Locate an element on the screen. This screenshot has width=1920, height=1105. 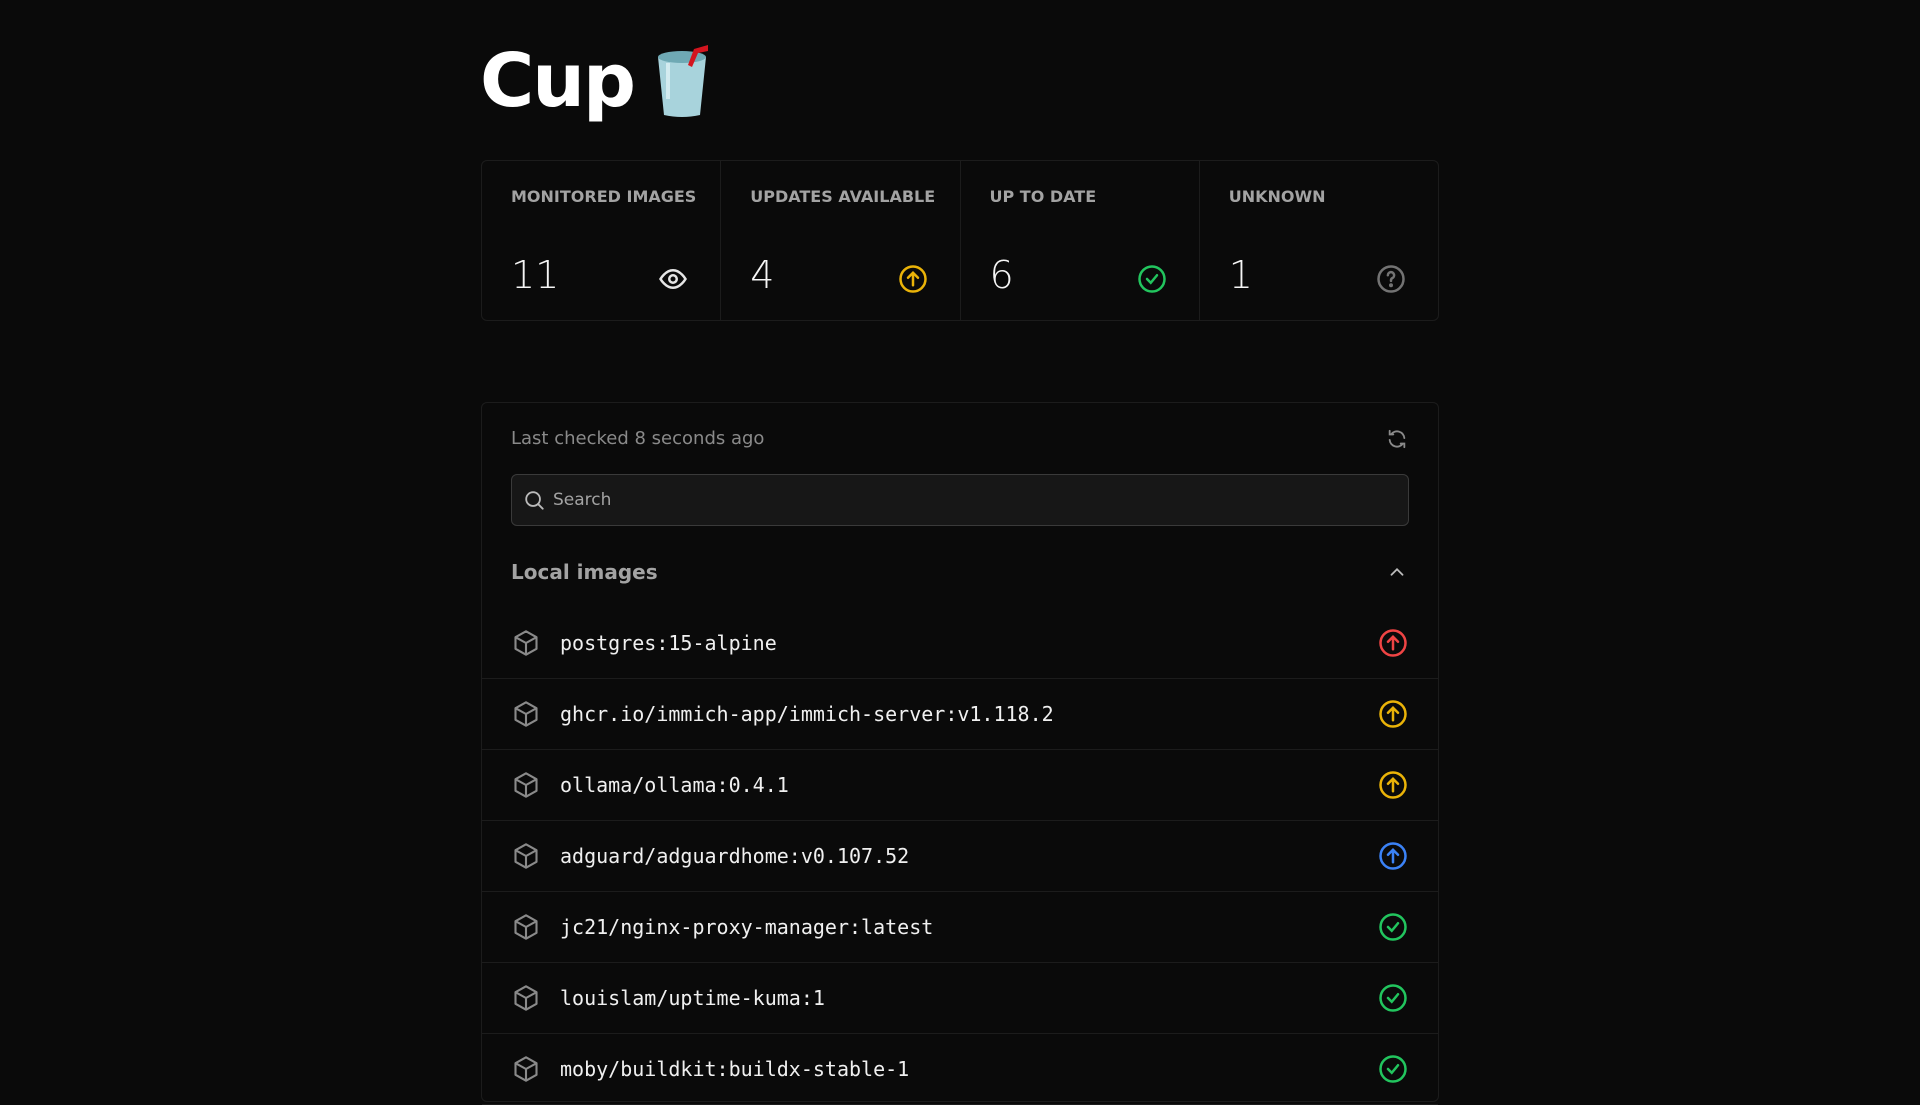
image-name: louislam/uptime-kuma:1 is located at coordinates (692, 998).